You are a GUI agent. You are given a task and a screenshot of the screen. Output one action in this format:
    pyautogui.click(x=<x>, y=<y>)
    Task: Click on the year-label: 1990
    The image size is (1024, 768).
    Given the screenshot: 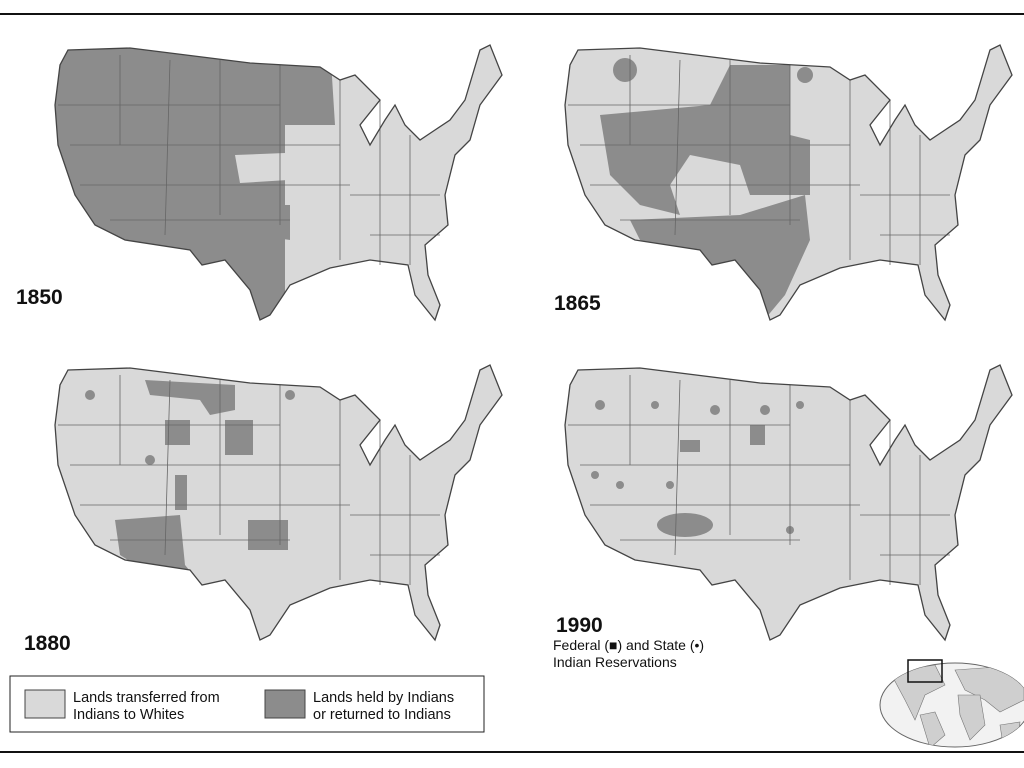 What is the action you would take?
    pyautogui.click(x=579, y=625)
    